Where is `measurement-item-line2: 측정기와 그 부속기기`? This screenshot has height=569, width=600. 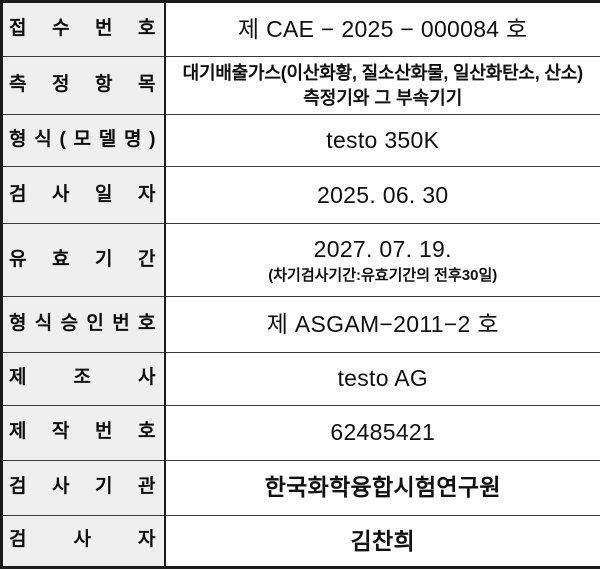
measurement-item-line2: 측정기와 그 부속기기 is located at coordinates (383, 97).